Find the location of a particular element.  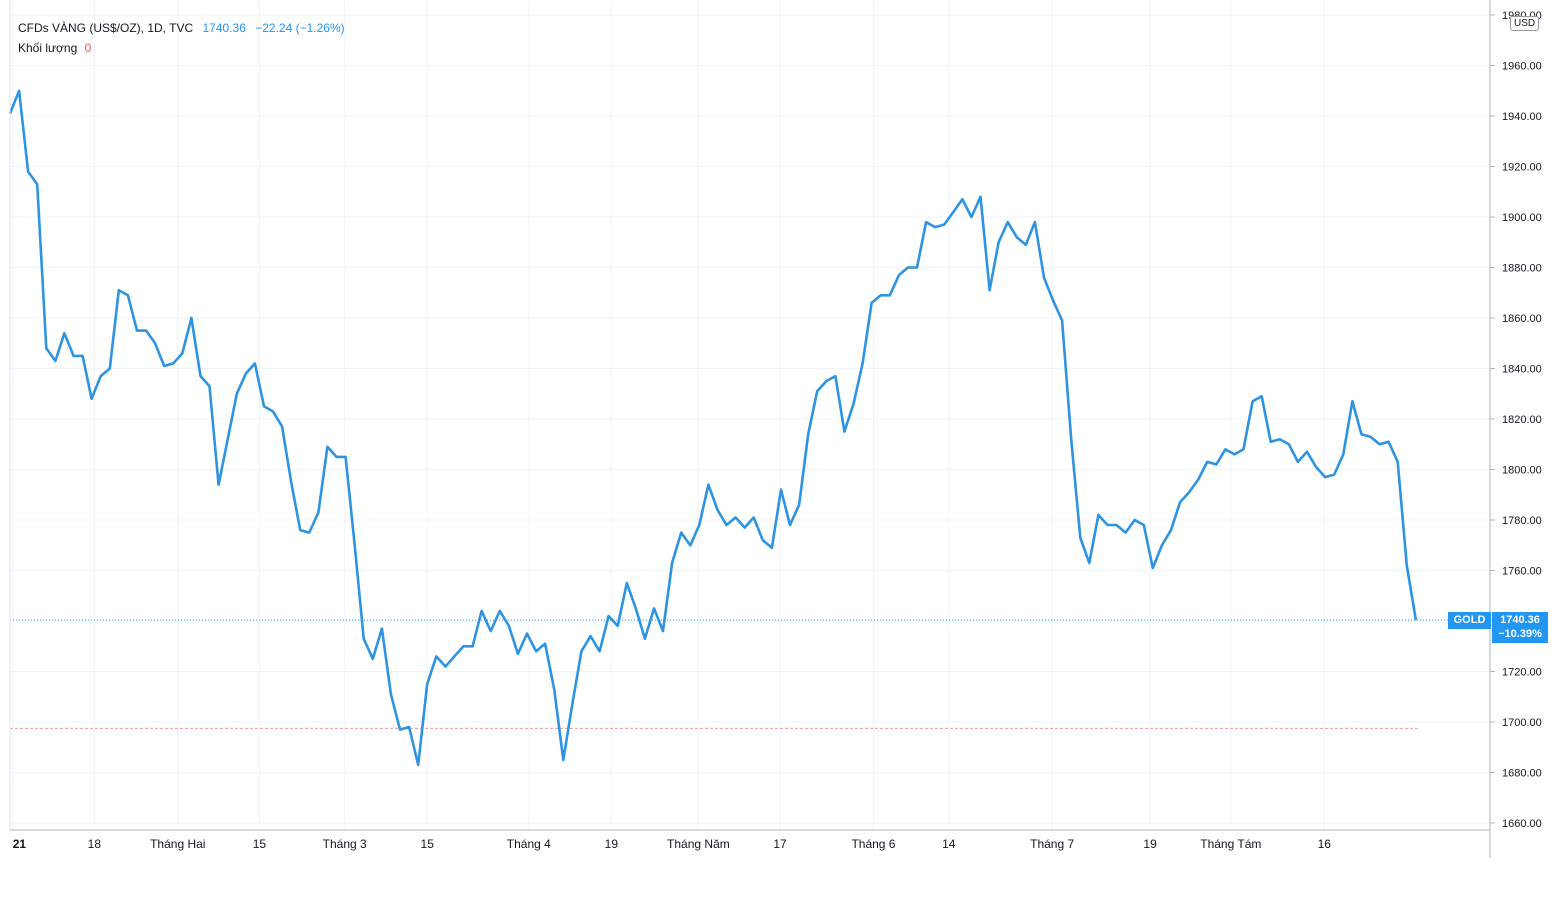

y-tick-label: 1700.00 is located at coordinates (1522, 723).